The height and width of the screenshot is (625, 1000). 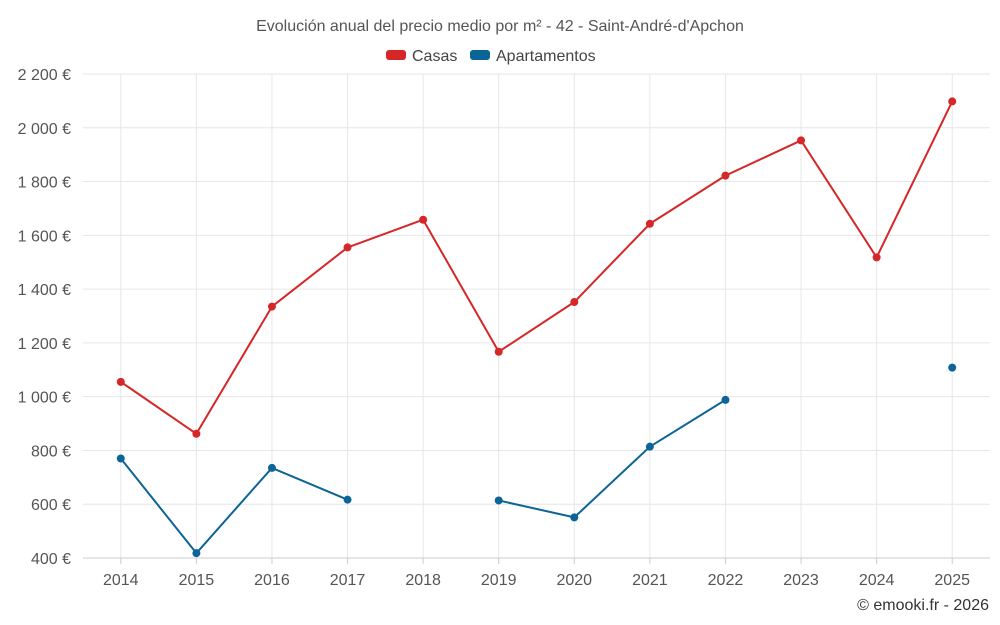 I want to click on y-tick-label: 2 000 €, so click(x=44, y=129).